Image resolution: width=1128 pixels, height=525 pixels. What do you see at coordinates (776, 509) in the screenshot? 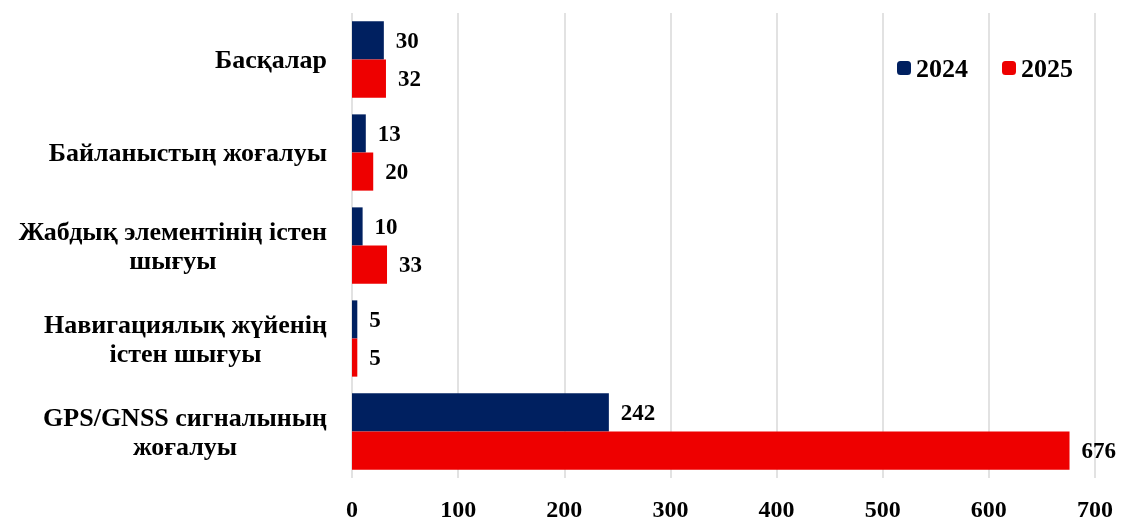
I see `x-tick-label: 400` at bounding box center [776, 509].